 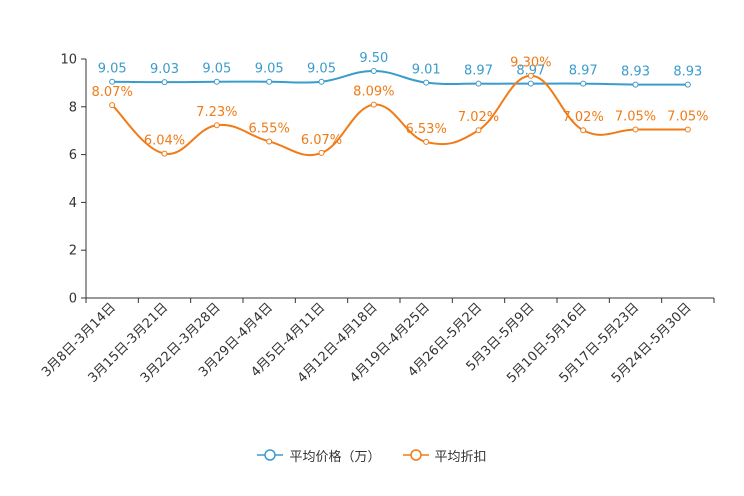 What do you see at coordinates (426, 129) in the screenshot?
I see `series-1-label-6: 6.53%` at bounding box center [426, 129].